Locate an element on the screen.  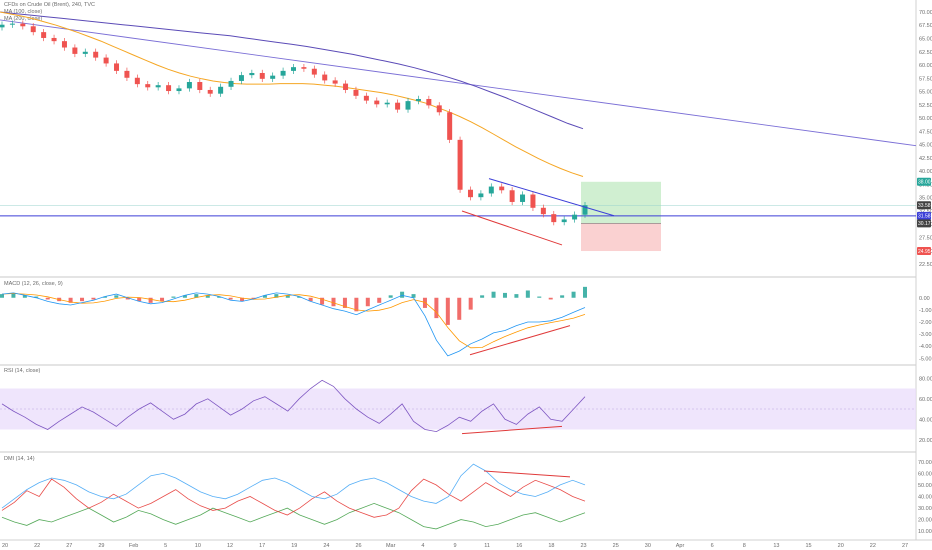
rsi-tick-label: 60.00 is located at coordinates (925, 400).